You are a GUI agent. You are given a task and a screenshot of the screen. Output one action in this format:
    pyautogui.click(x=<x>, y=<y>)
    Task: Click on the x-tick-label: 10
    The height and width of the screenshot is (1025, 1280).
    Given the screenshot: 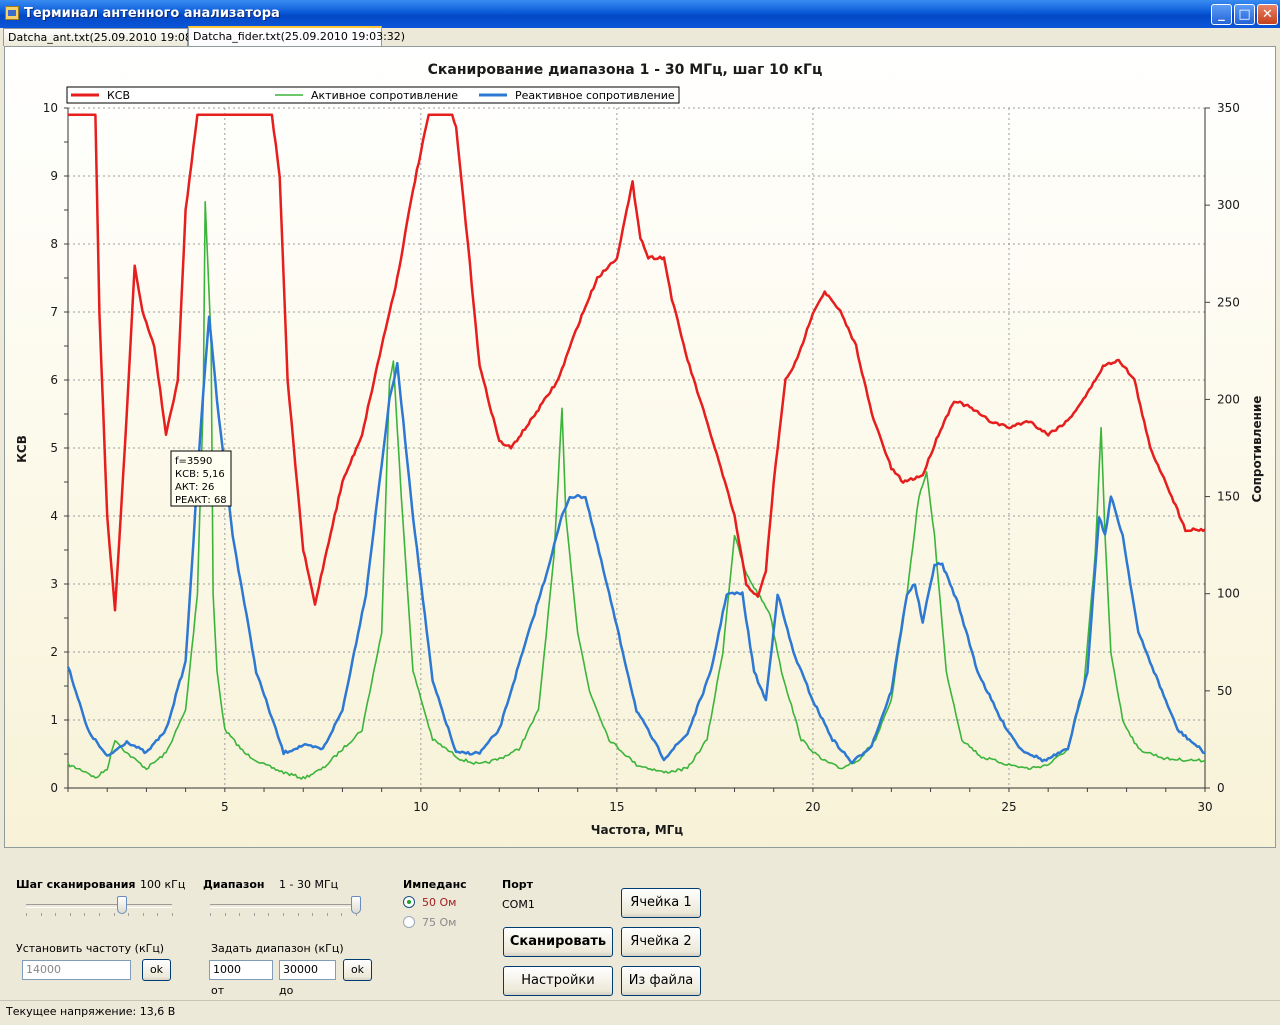 What is the action you would take?
    pyautogui.click(x=420, y=807)
    